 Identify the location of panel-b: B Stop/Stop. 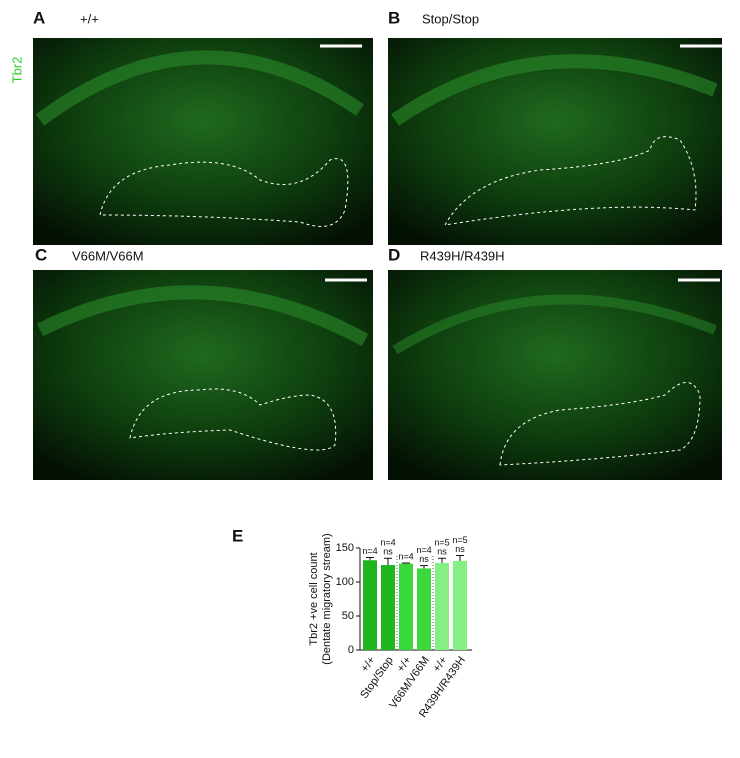
(555, 126).